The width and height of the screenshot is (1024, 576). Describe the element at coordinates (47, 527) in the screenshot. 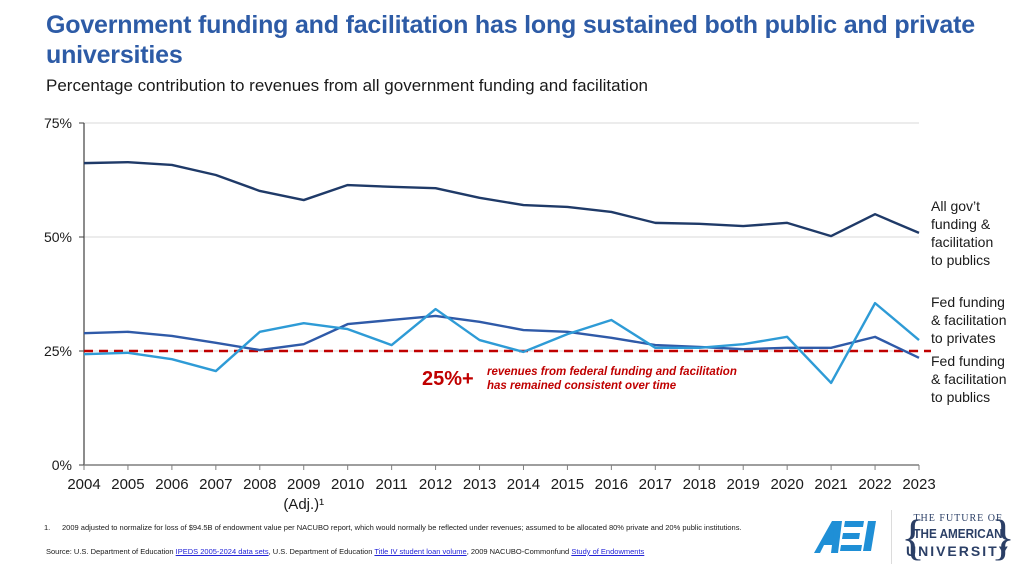

I see `footnote-number: 1.` at that location.